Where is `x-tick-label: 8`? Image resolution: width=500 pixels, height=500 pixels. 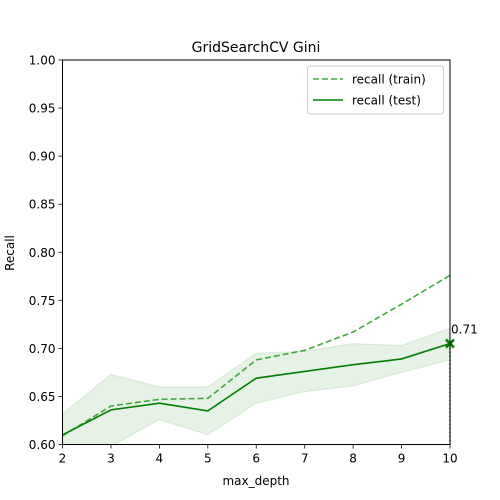
x-tick-label: 8 is located at coordinates (353, 459).